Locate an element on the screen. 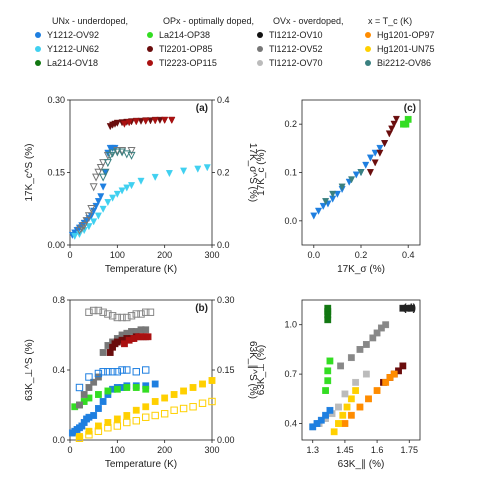 This screenshot has width=493, height=485. y-axis-label: 17K_c (%) is located at coordinates (261, 172).